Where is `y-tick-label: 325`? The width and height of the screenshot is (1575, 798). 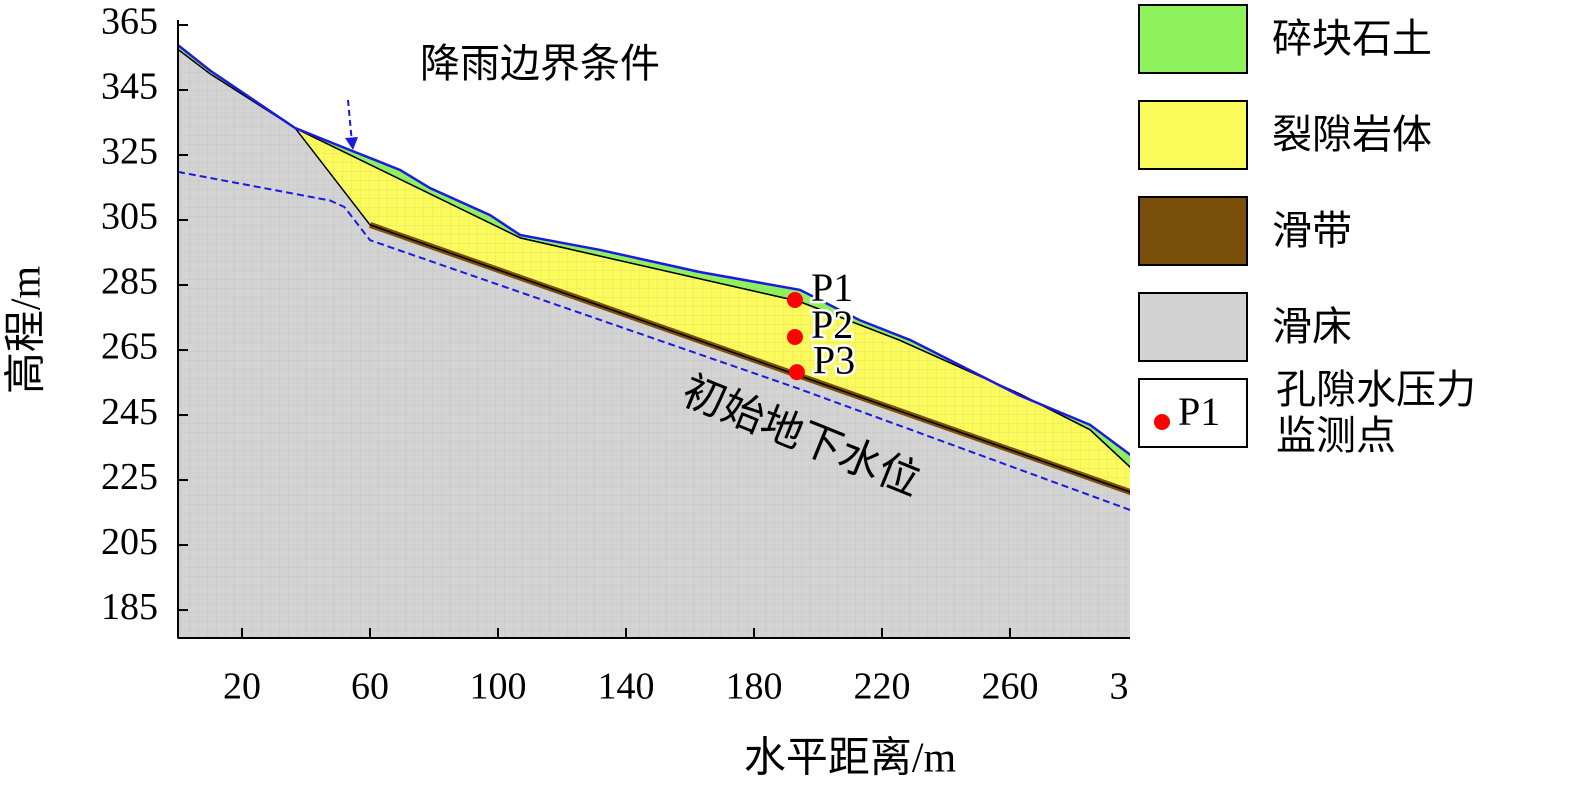 y-tick-label: 325 is located at coordinates (129, 152).